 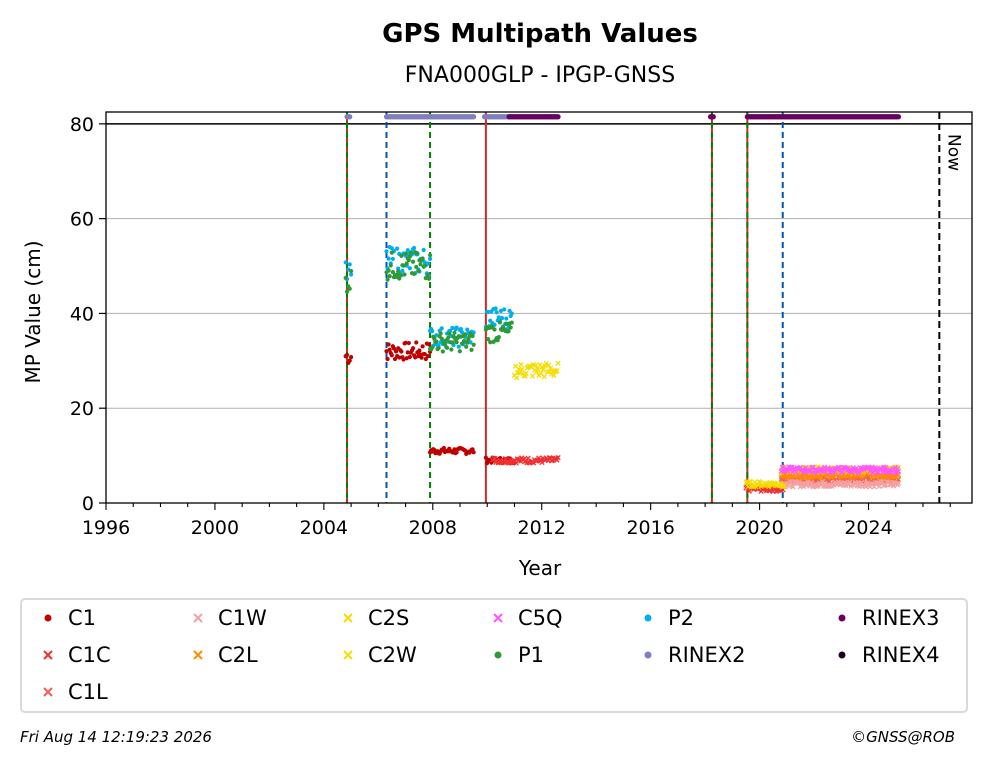 What do you see at coordinates (840, 484) in the screenshot?
I see `series-c1w` at bounding box center [840, 484].